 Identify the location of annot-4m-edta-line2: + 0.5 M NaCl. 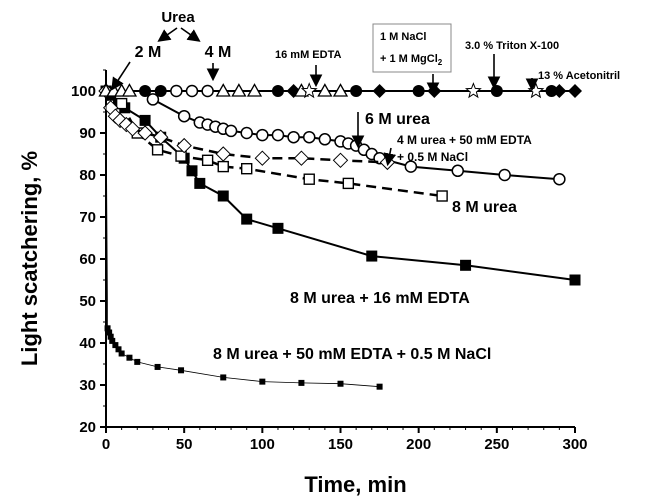
(432, 157).